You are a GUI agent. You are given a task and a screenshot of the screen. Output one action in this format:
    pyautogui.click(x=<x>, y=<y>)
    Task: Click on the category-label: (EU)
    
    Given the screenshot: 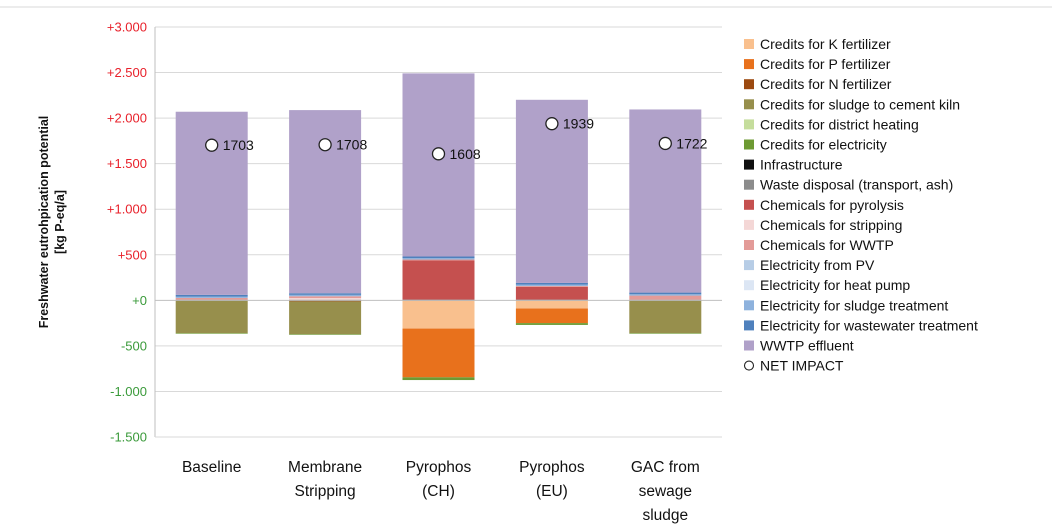 What is the action you would take?
    pyautogui.click(x=552, y=491)
    